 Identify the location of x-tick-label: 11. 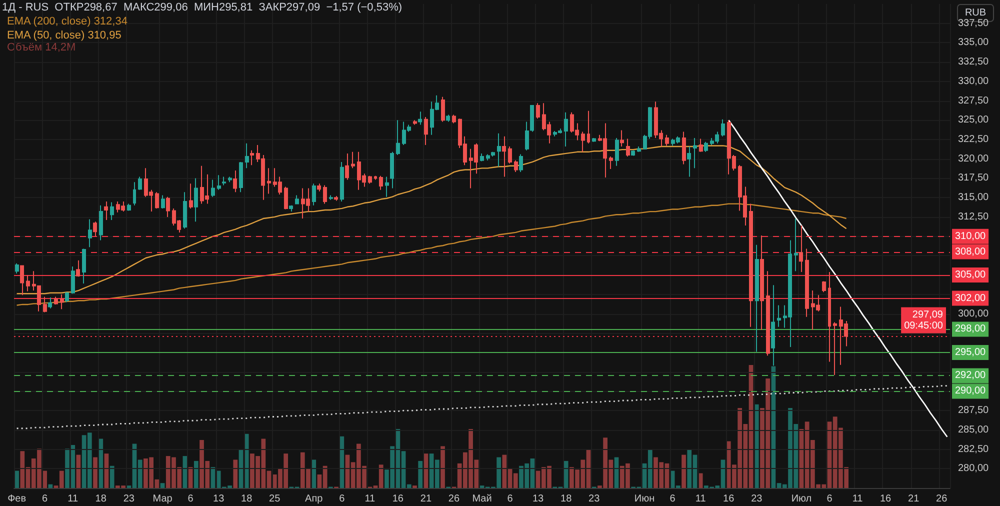
(700, 499).